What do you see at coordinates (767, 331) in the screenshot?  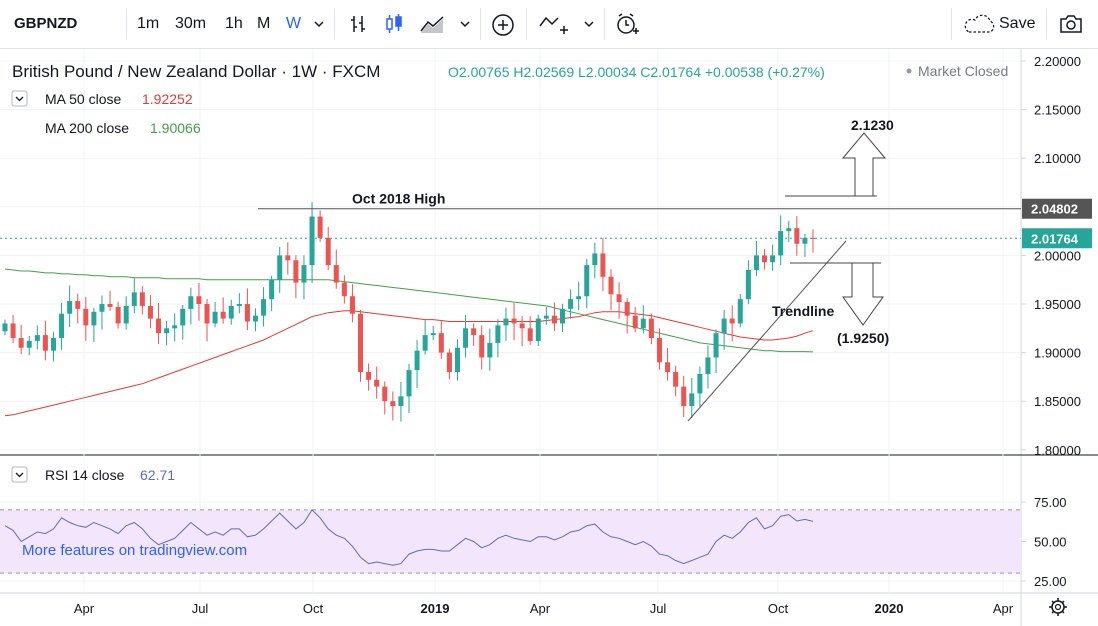 I see `trendline` at bounding box center [767, 331].